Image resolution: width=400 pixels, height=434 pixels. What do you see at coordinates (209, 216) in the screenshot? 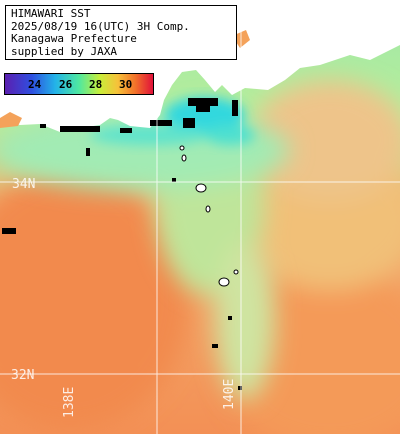
I see `islands` at bounding box center [209, 216].